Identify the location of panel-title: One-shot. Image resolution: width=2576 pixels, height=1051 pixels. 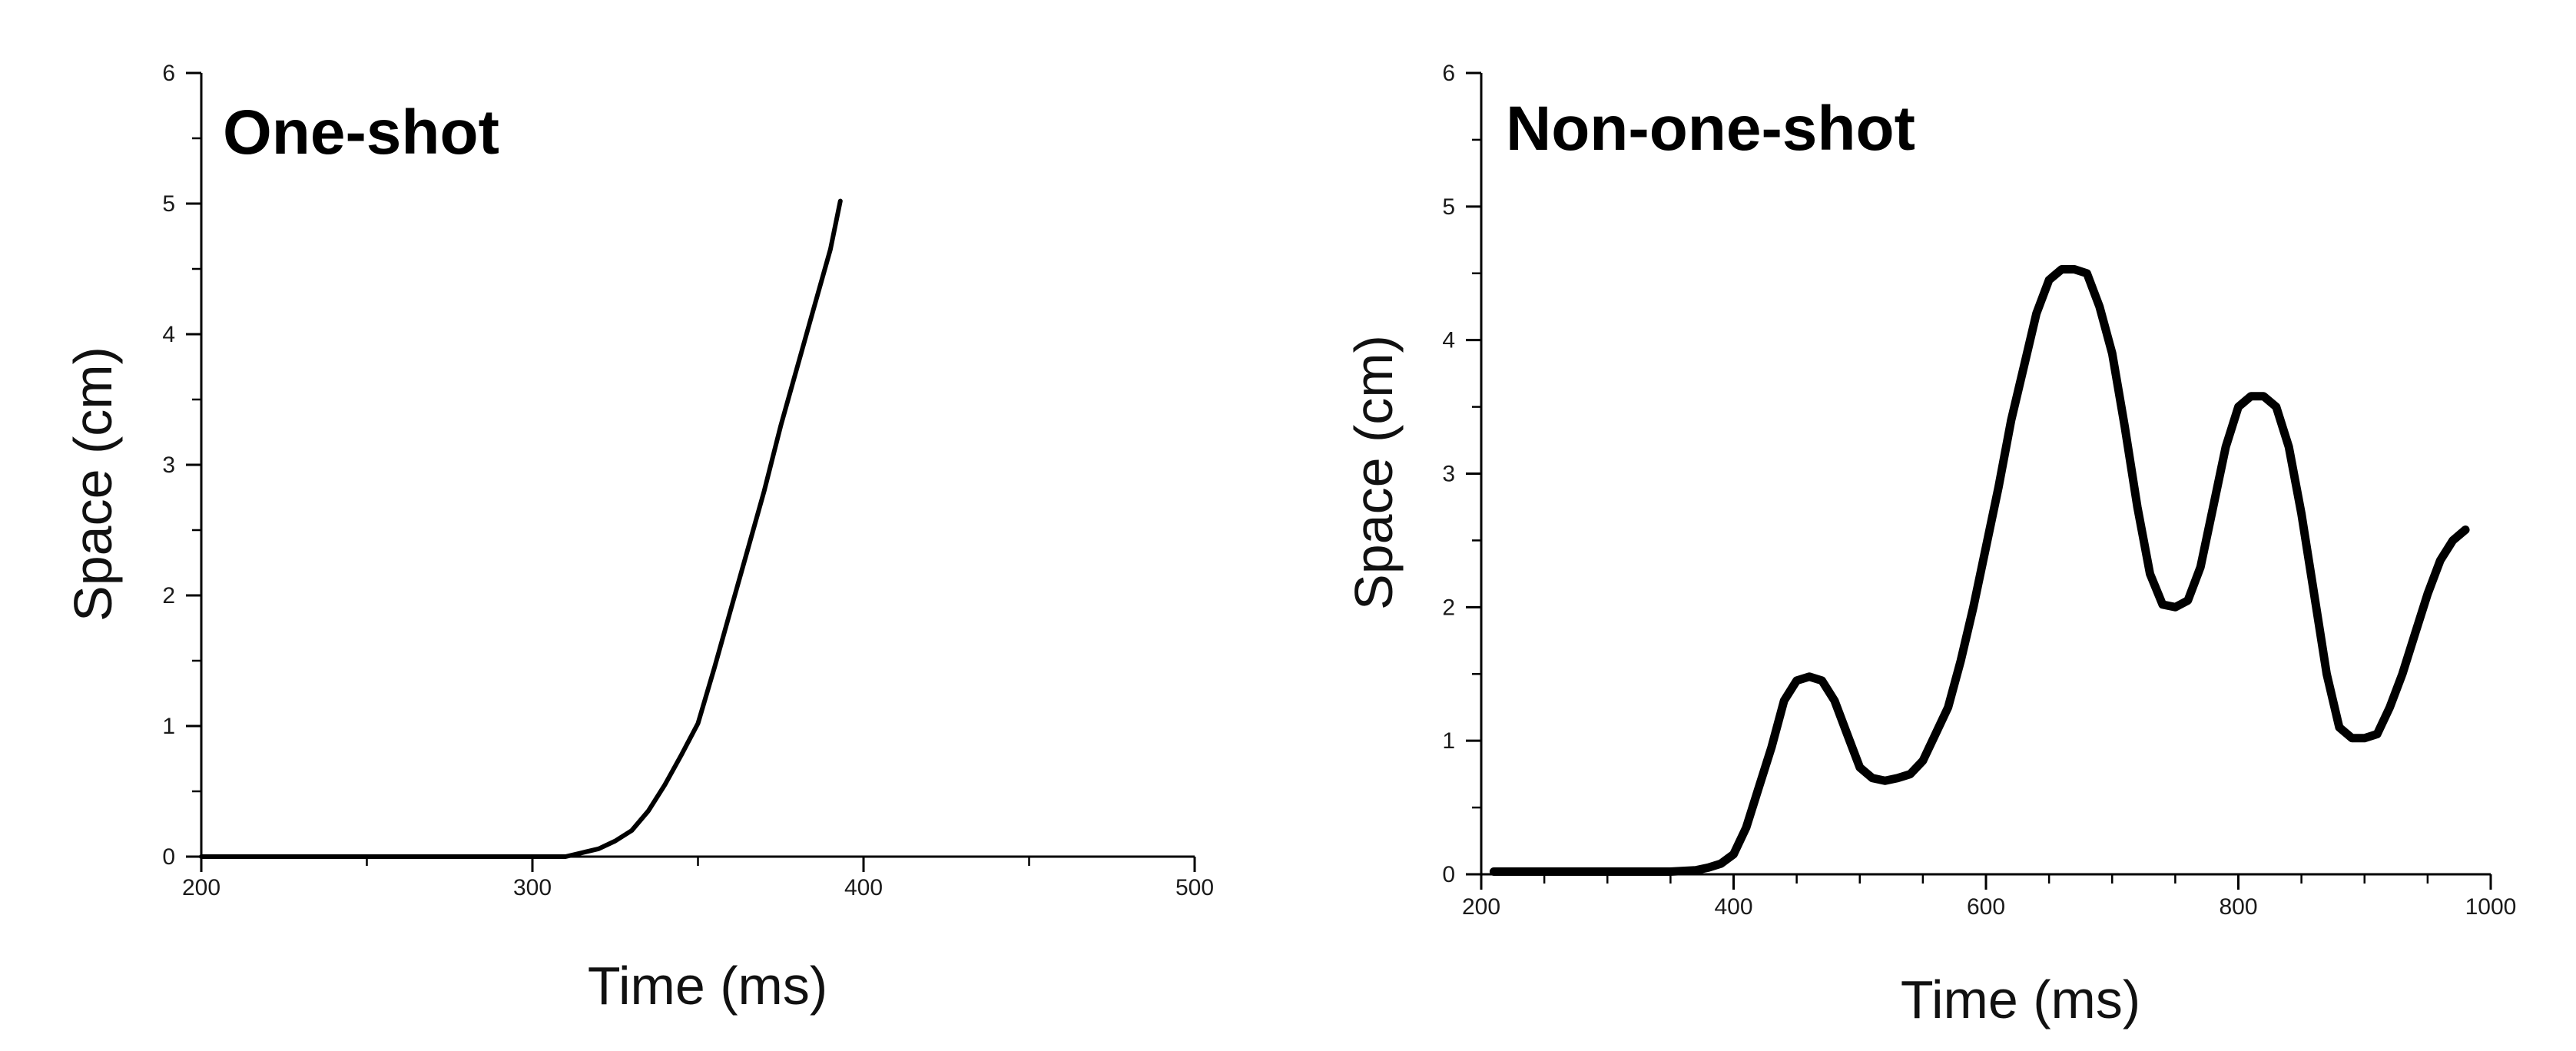
(361, 132).